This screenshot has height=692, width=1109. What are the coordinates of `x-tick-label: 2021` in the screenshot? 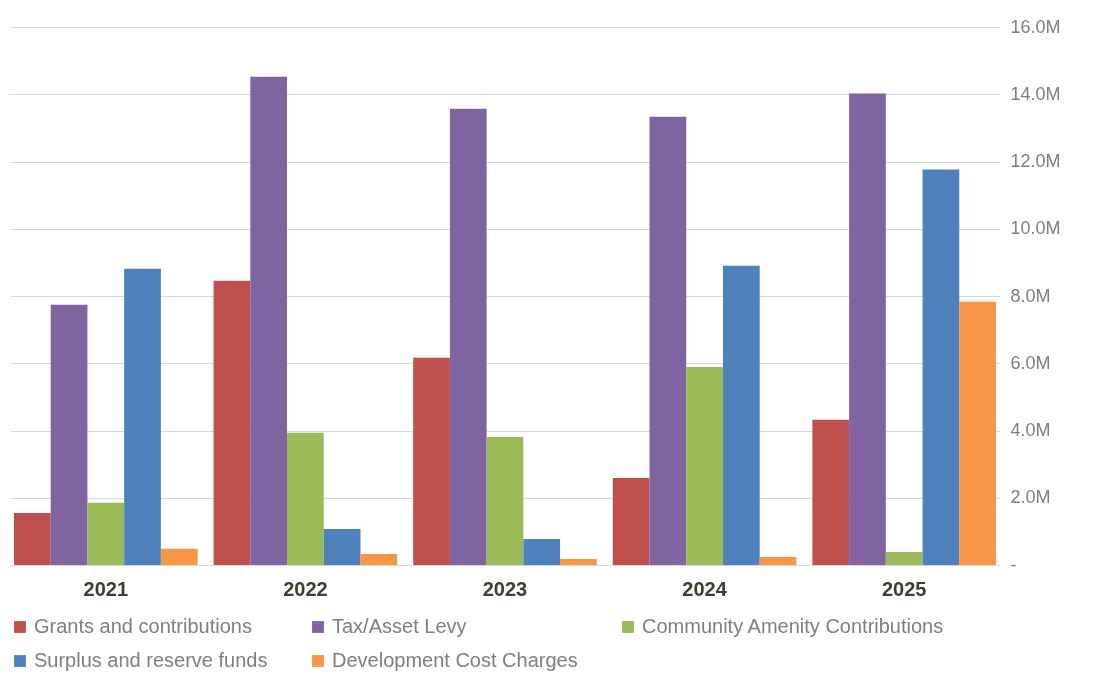 It's located at (106, 588).